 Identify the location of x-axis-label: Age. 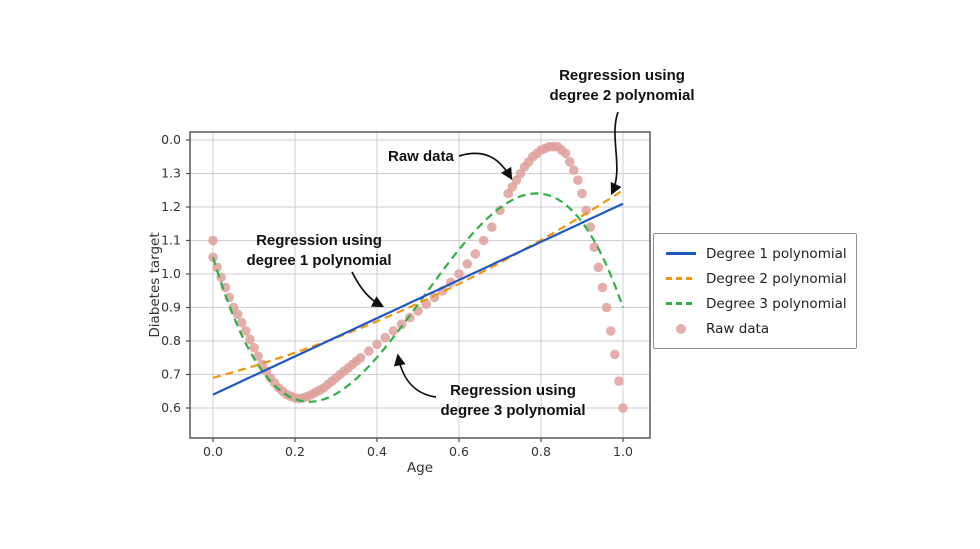
(420, 468).